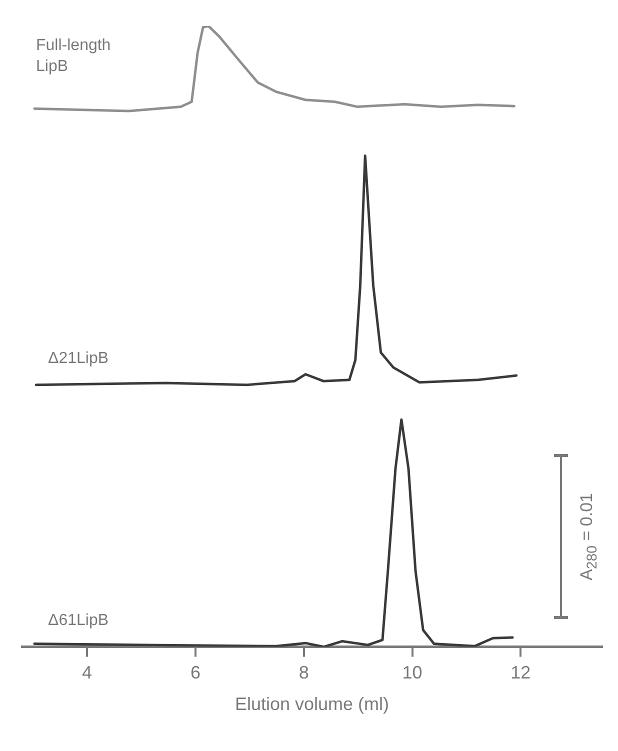 The height and width of the screenshot is (751, 618). What do you see at coordinates (303, 672) in the screenshot?
I see `x-tick-label: 8` at bounding box center [303, 672].